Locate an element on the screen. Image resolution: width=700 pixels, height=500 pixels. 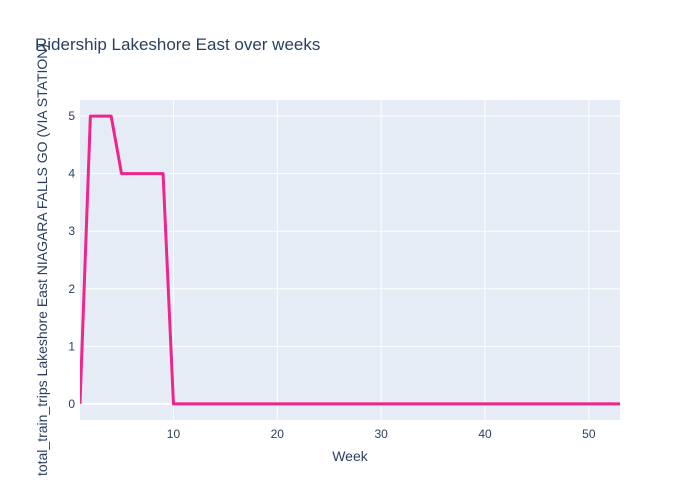
x-tick-label: 20 is located at coordinates (278, 434).